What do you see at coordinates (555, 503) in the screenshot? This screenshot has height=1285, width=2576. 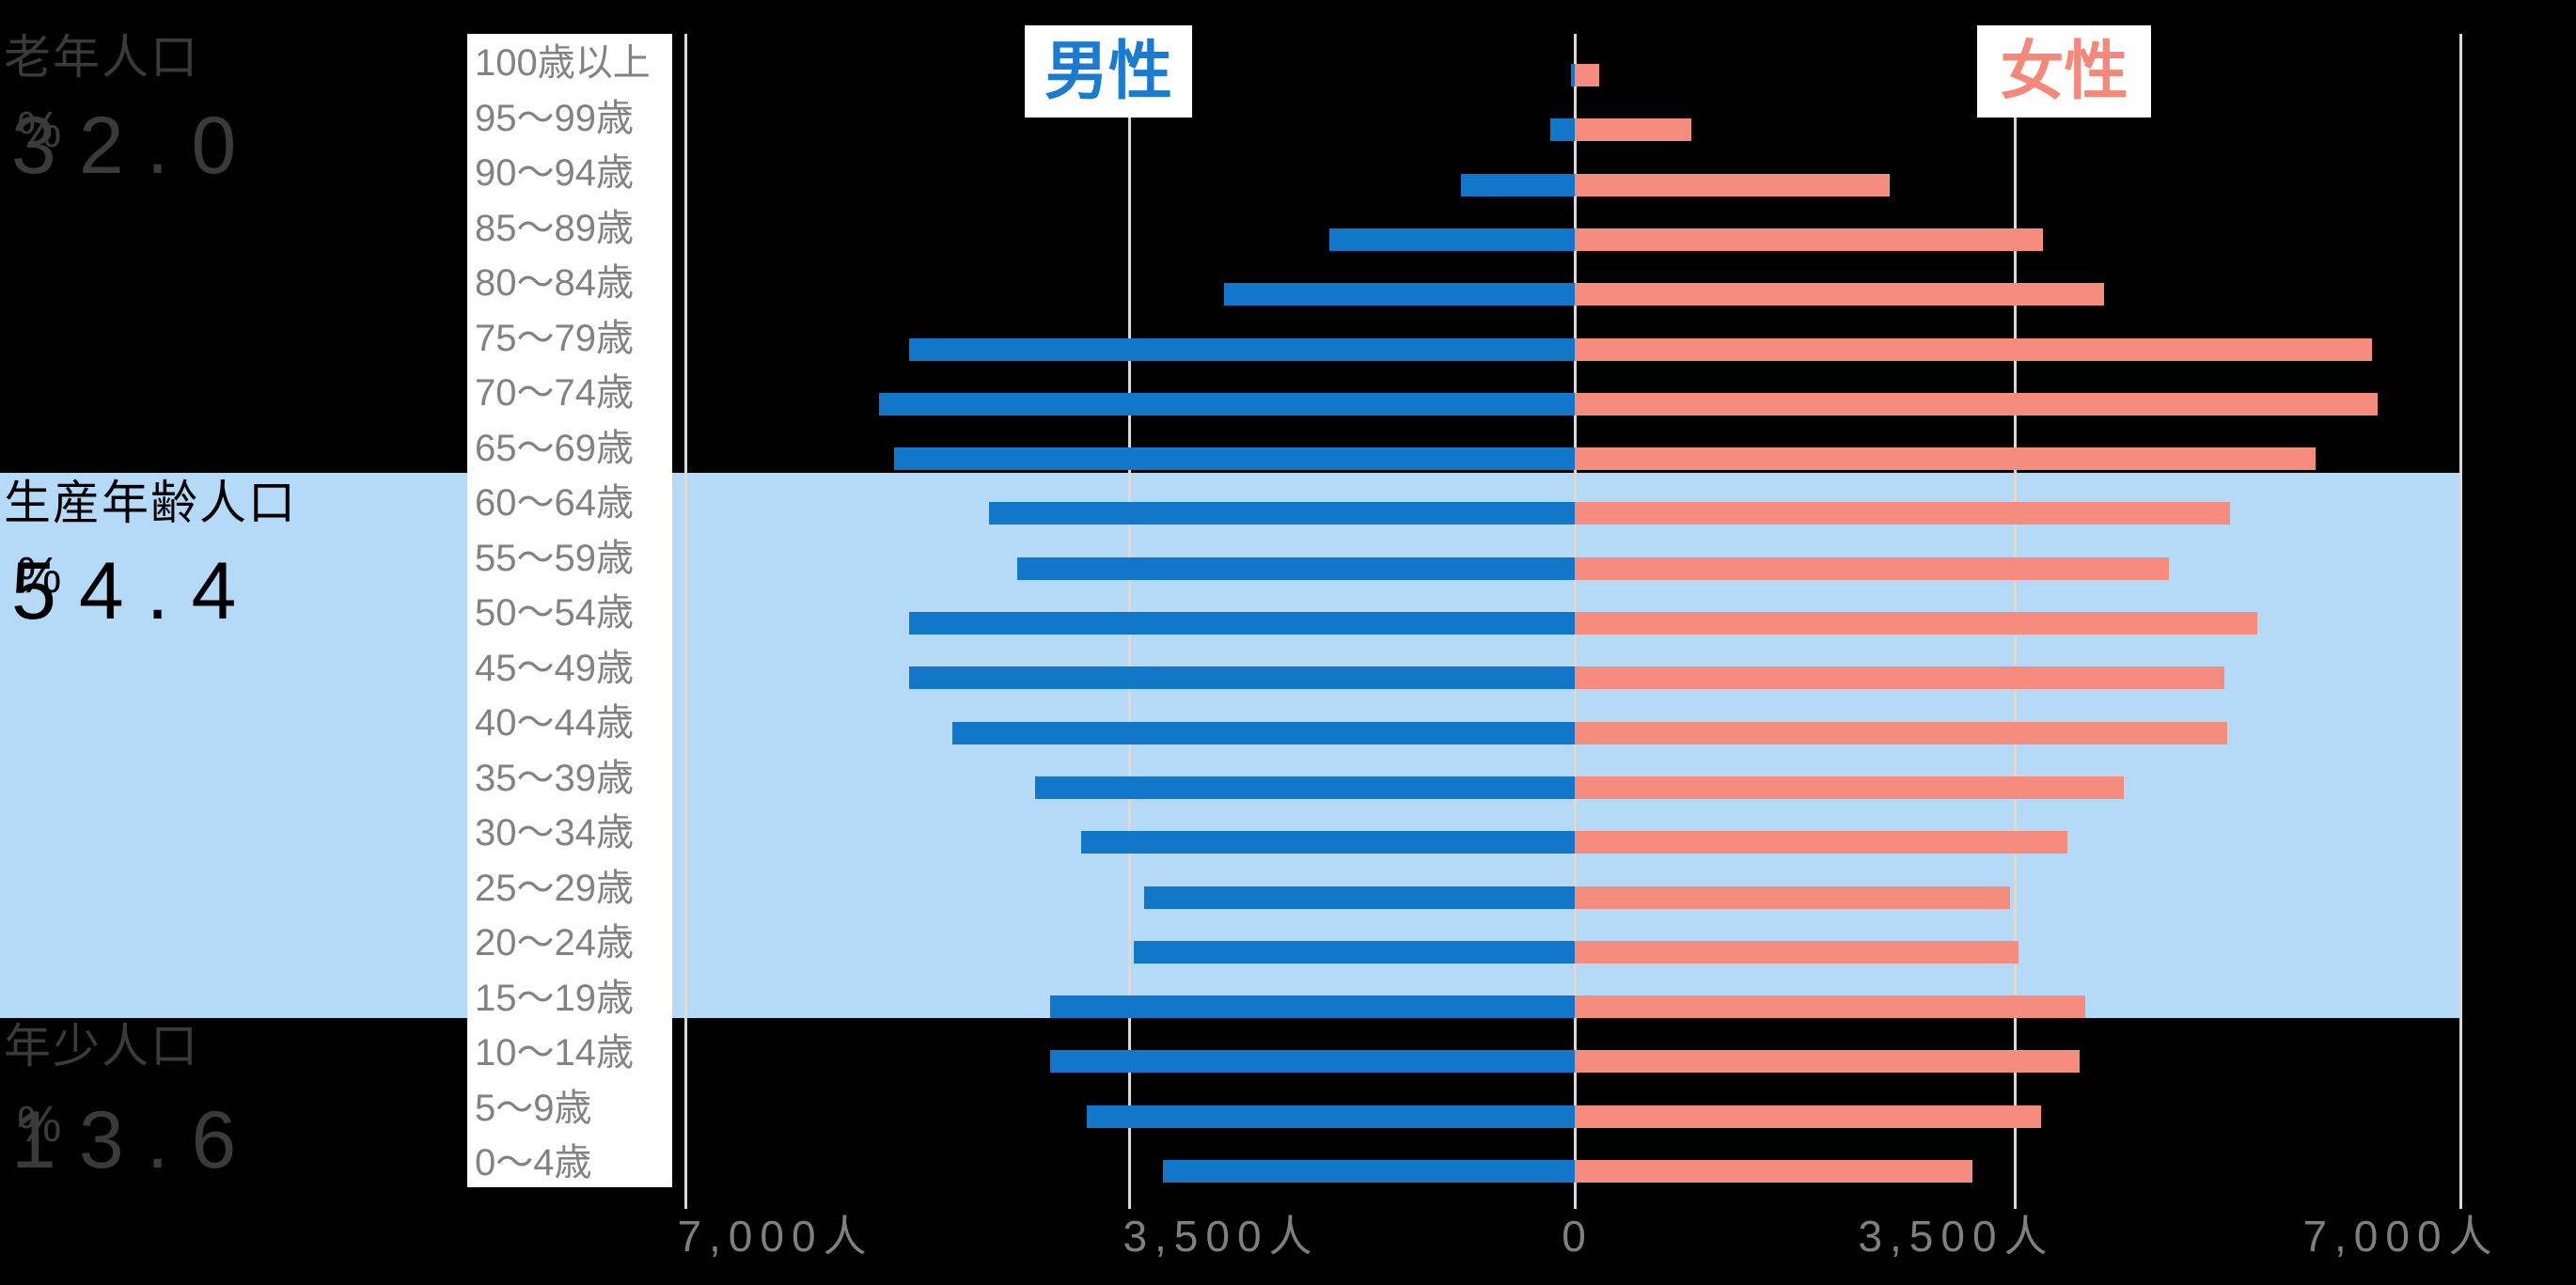 I see `age-label-8: 60〜64歳` at bounding box center [555, 503].